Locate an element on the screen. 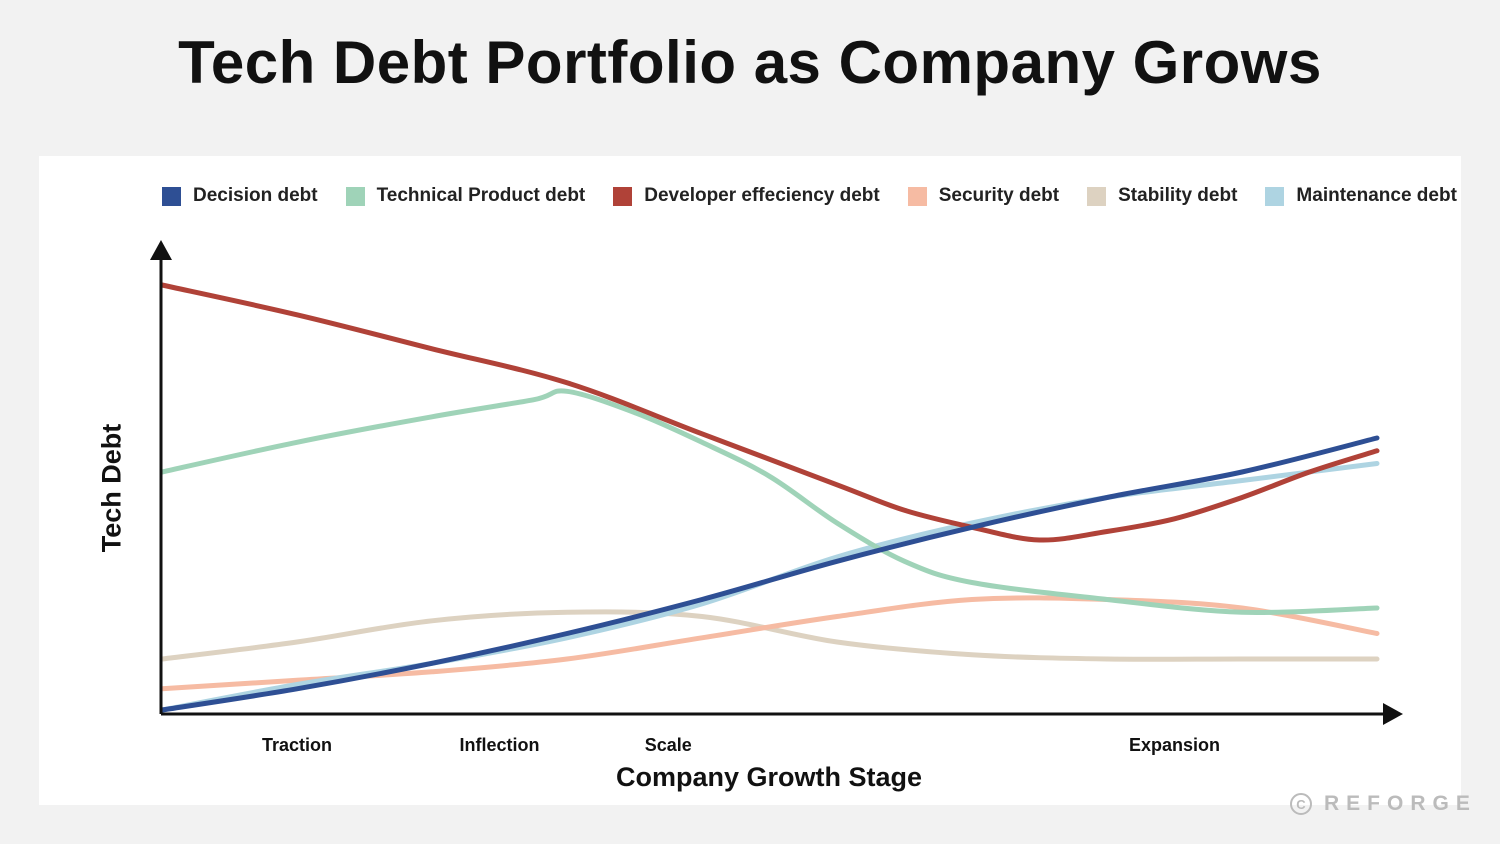  legend-label: Security debt is located at coordinates (999, 195).